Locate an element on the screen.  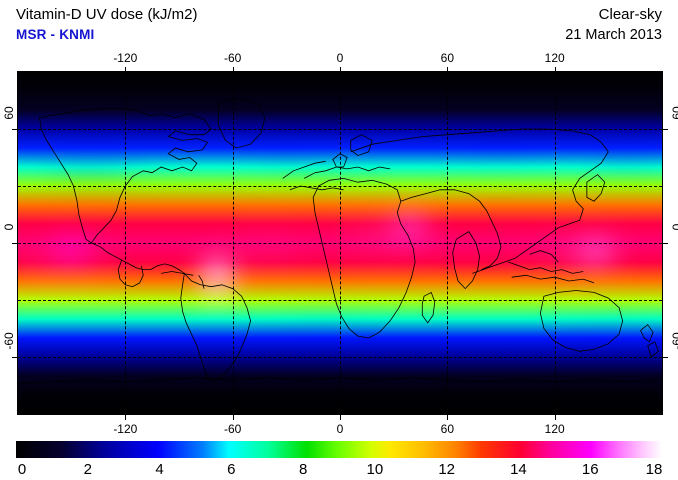
source-label: MSR - KNMI is located at coordinates (55, 34).